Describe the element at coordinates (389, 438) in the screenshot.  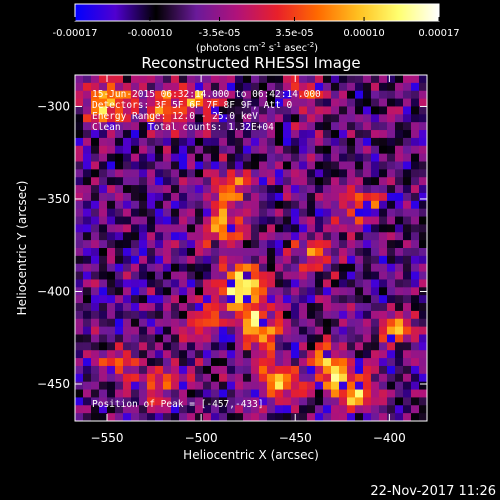
I see `x-tick-label: −400` at that location.